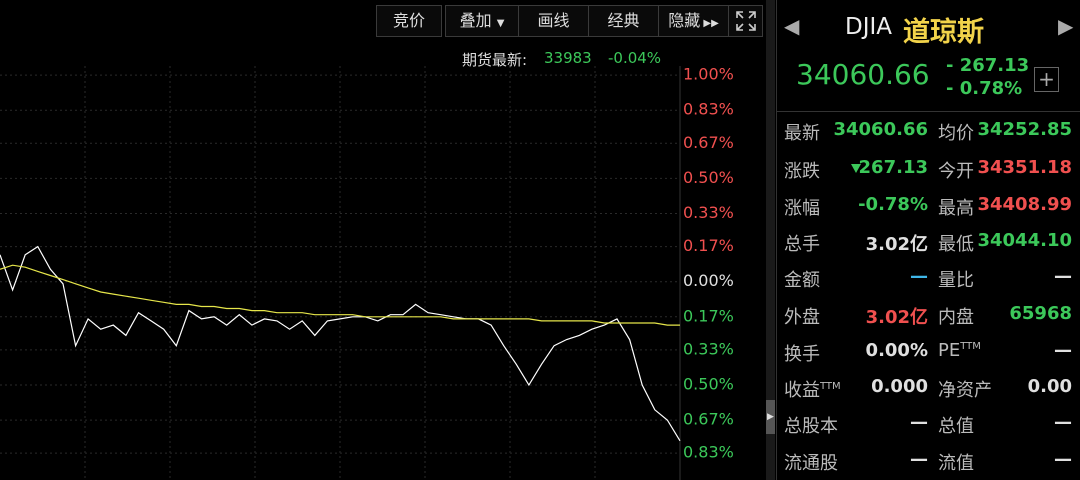  I want to click on stat-label-text: 量比, so click(956, 280).